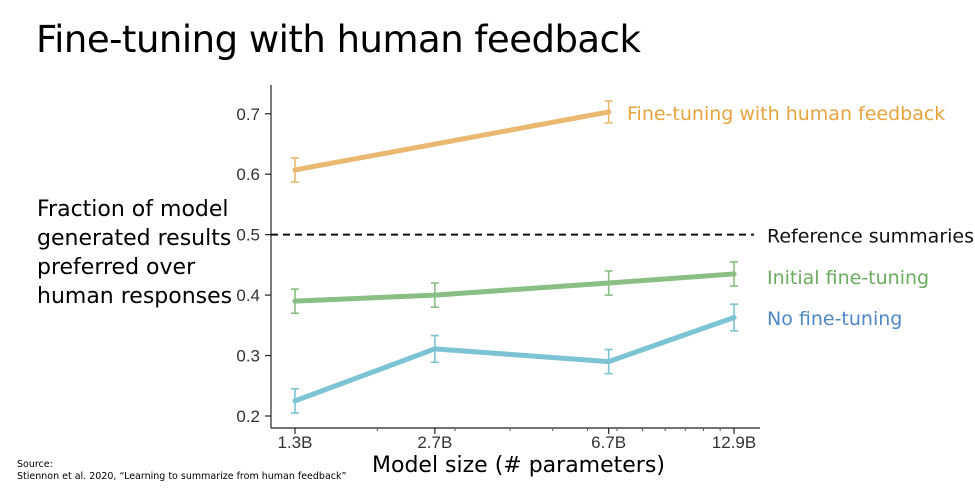 This screenshot has width=975, height=489. I want to click on y-tick-label: 0.2, so click(248, 416).